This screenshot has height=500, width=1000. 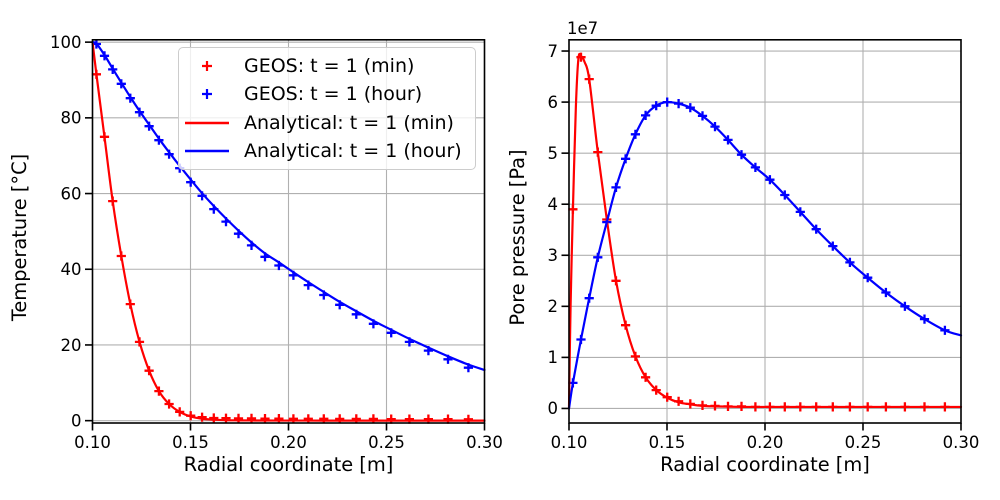 I want to click on y-tick-label: 6, so click(x=553, y=102).